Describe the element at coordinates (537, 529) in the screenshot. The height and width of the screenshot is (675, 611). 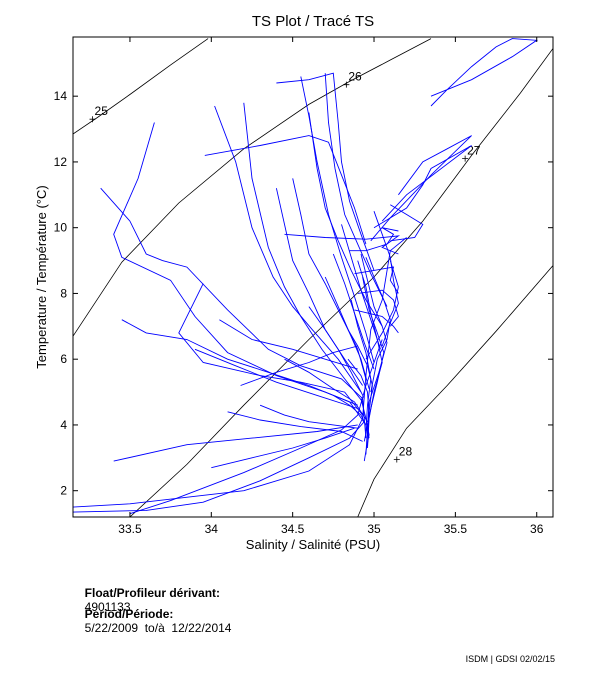
I see `x-tick-label: 36` at that location.